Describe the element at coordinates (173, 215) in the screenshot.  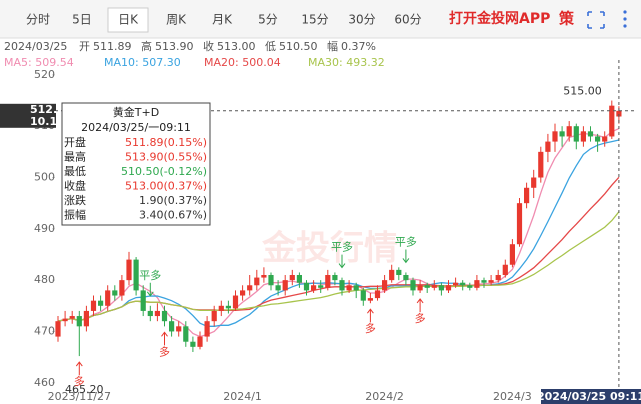
I see `tooltip-value: 3.40(0.67%)` at that location.